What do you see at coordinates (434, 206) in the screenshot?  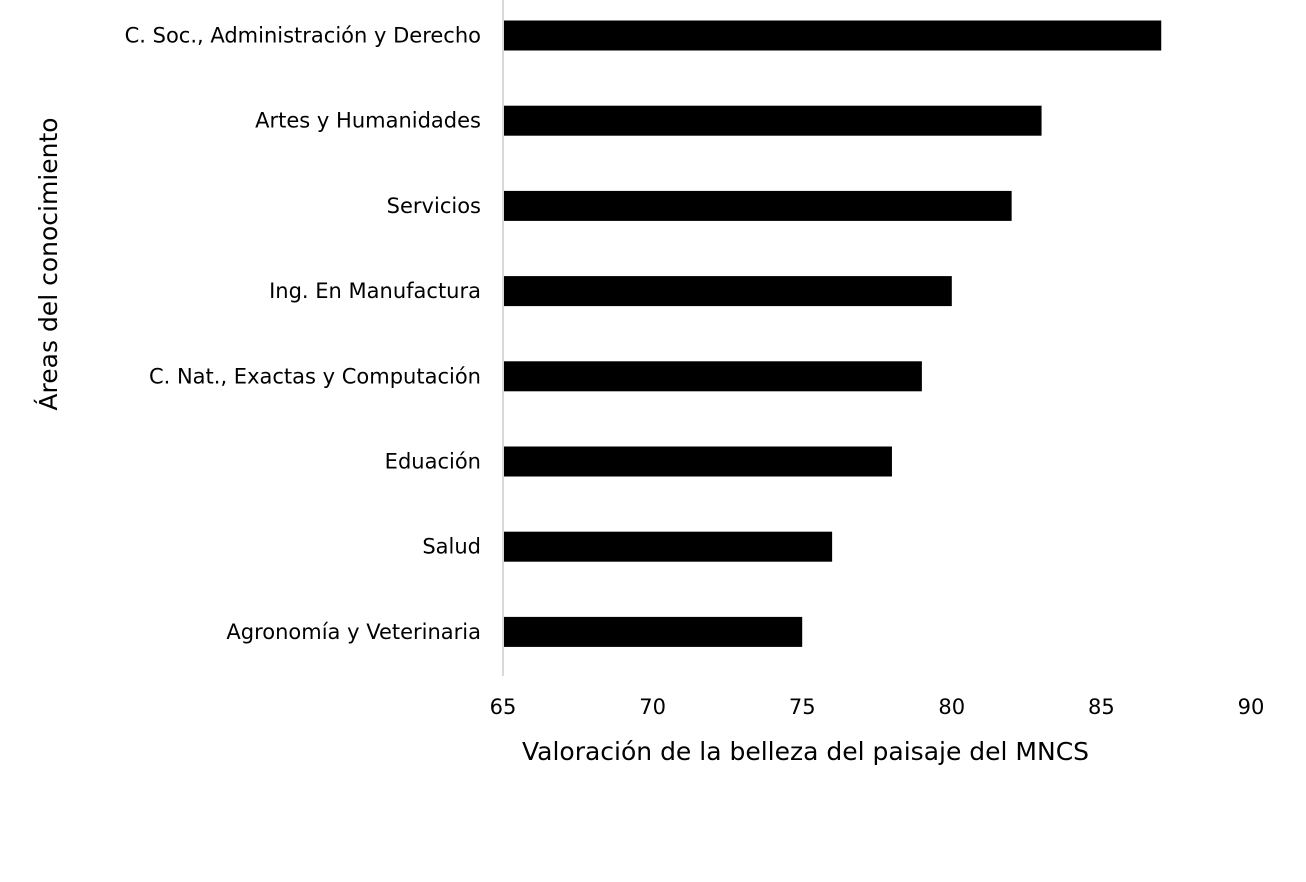 I see `category-label: Servicios` at bounding box center [434, 206].